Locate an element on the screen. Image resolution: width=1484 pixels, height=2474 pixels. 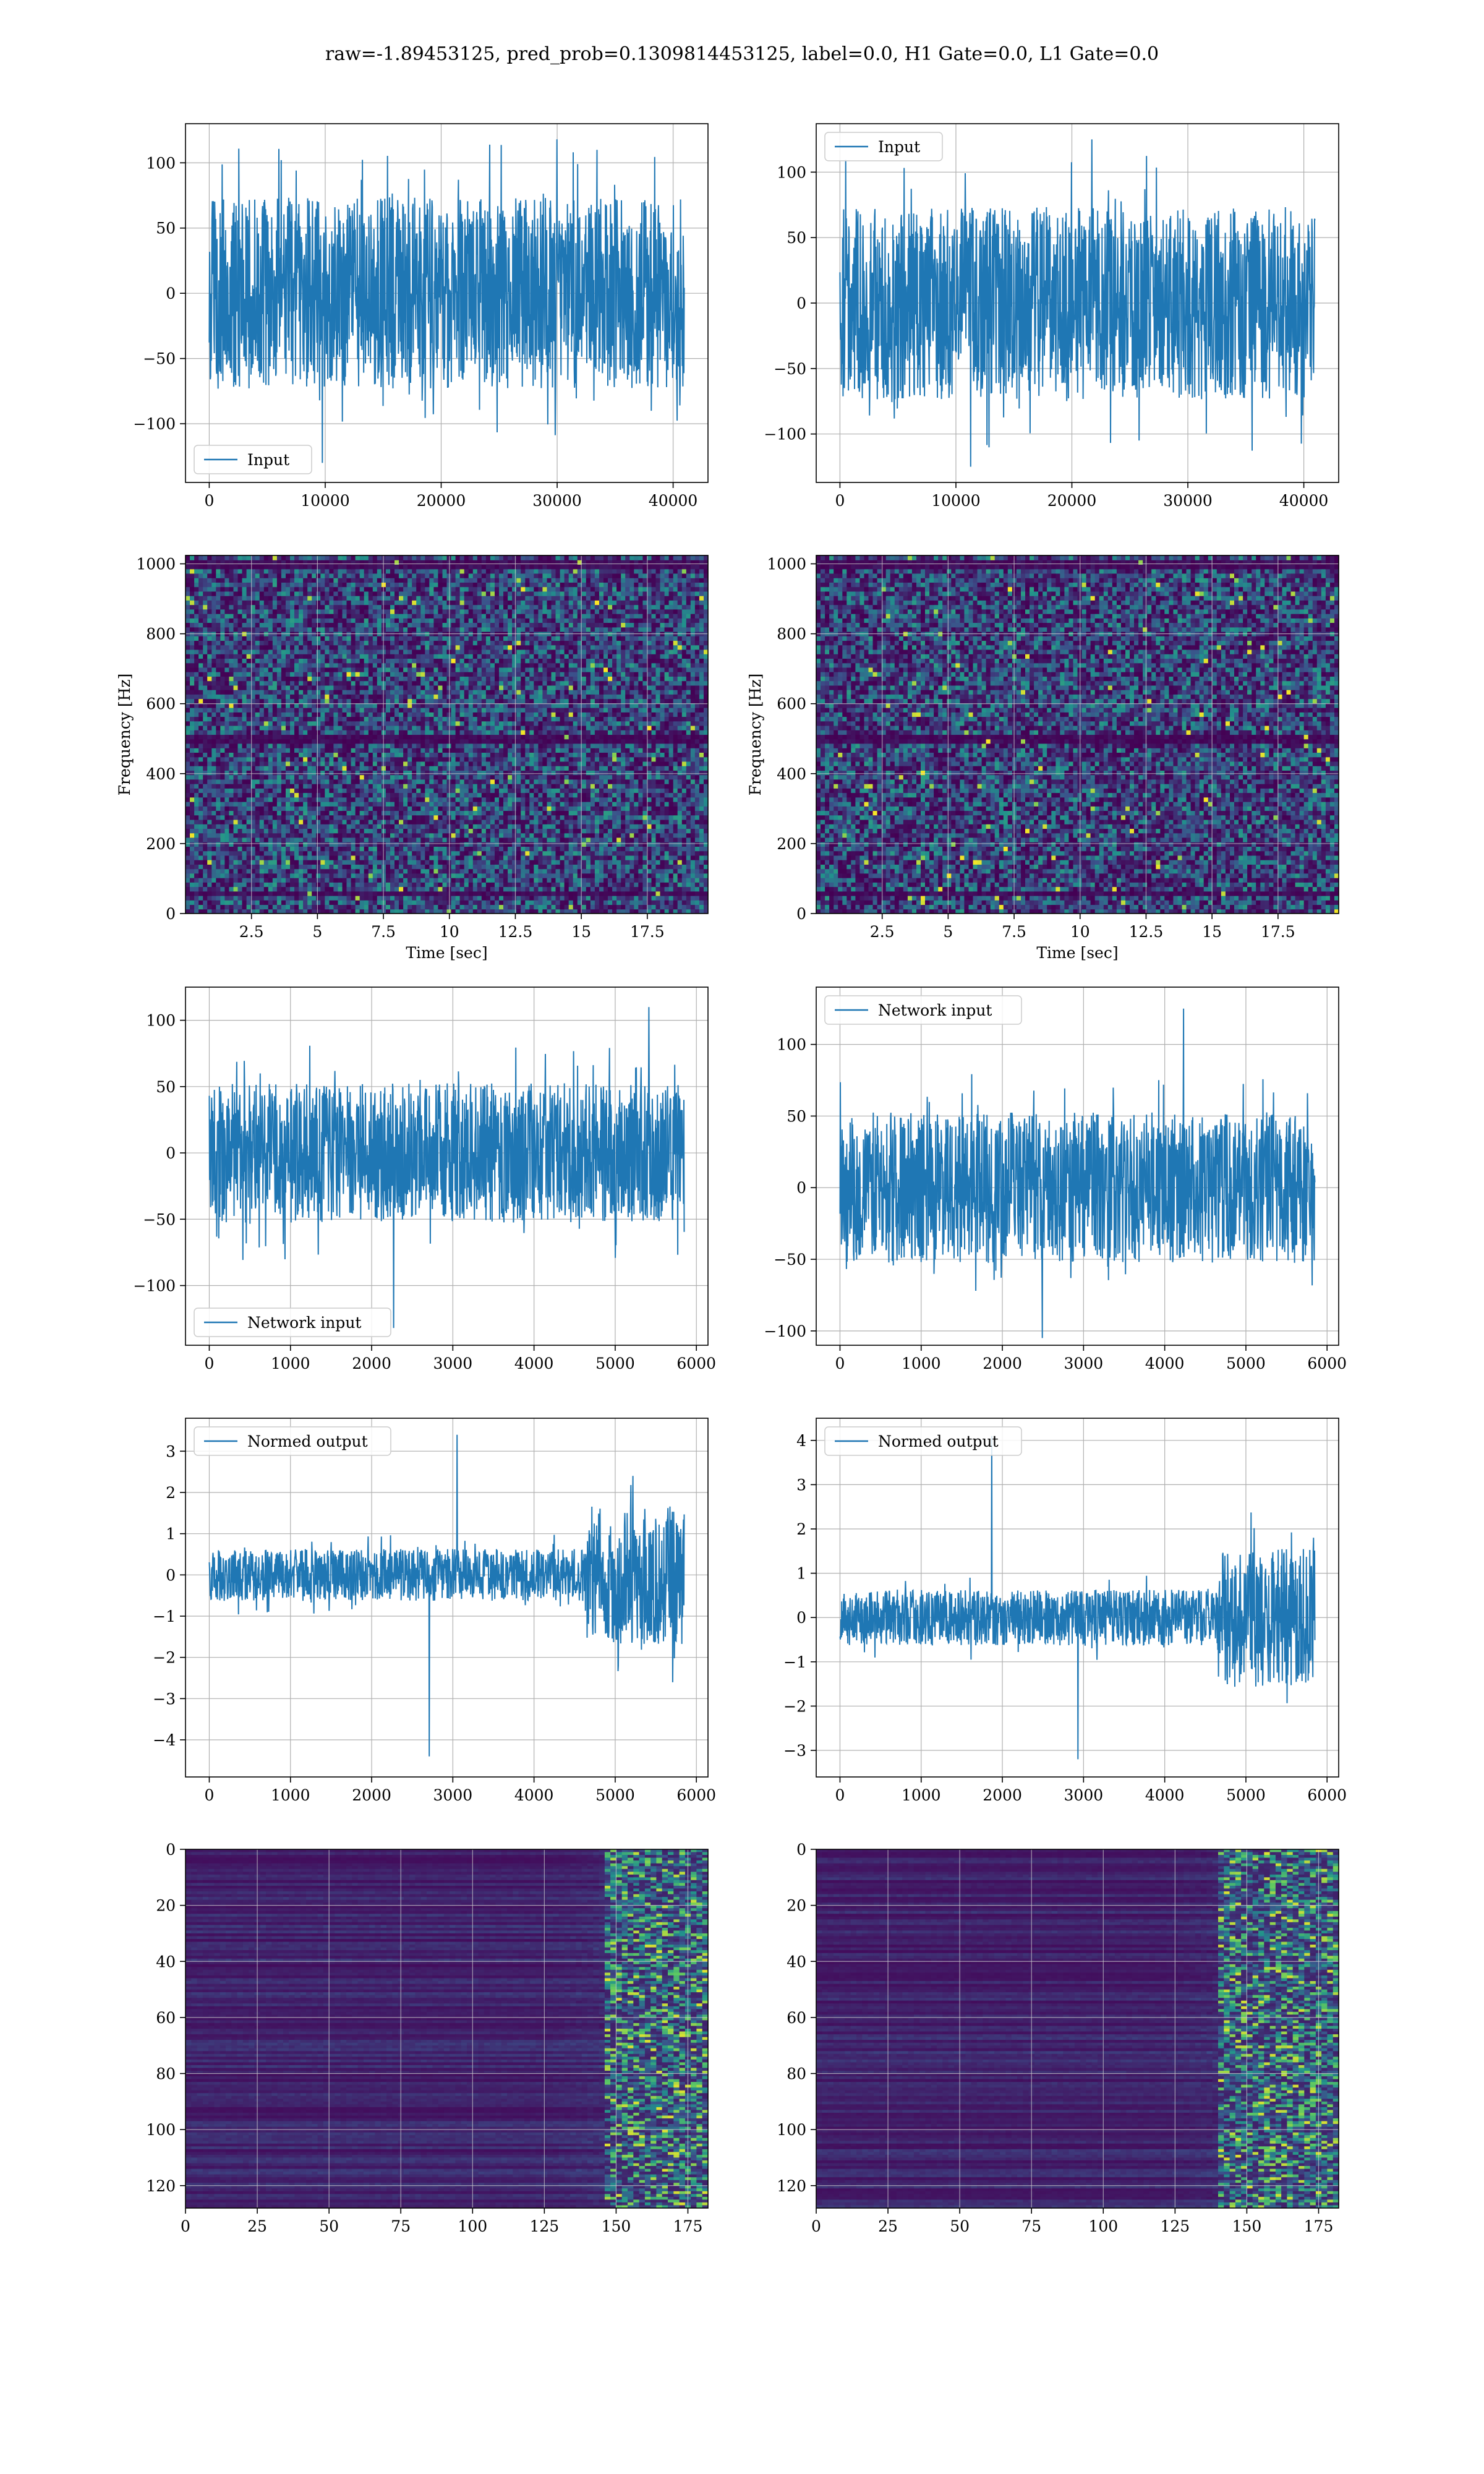
x-tick-label: 175 is located at coordinates (688, 2226).